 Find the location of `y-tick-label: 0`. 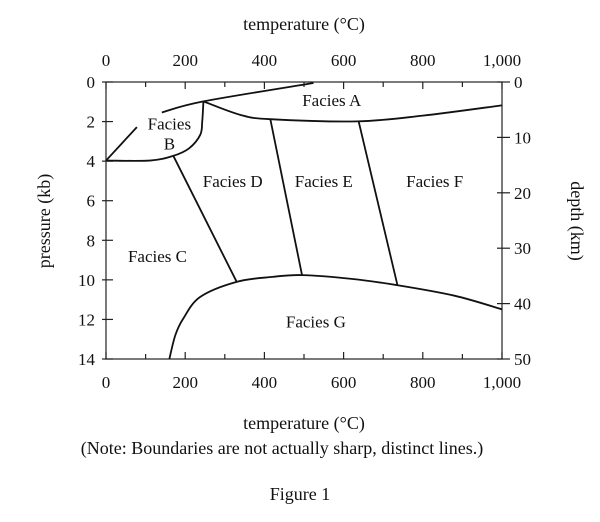

y-tick-label: 0 is located at coordinates (91, 82).